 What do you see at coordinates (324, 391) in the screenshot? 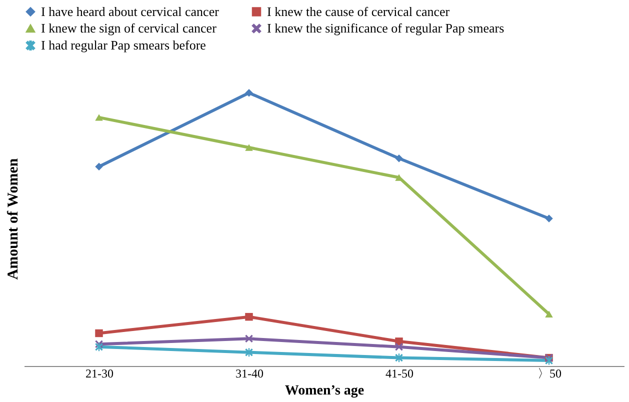
I see `x-axis-title: Women’s age` at bounding box center [324, 391].